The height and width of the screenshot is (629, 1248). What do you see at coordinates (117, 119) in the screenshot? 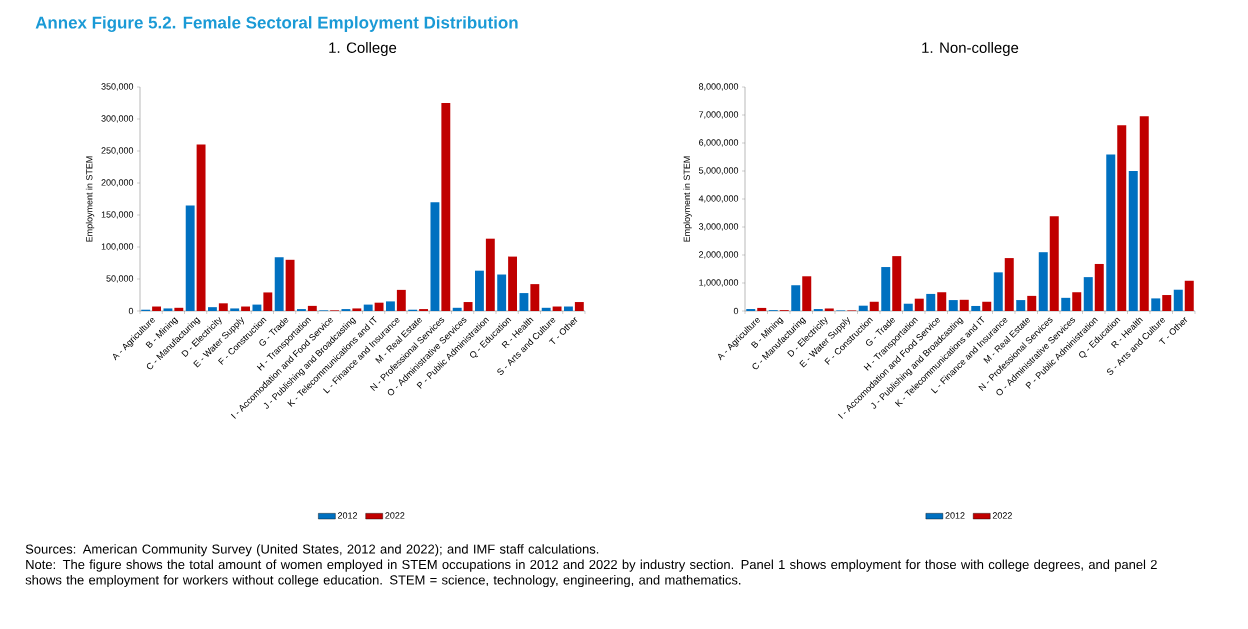
I see `y-tick-label: 300,000` at bounding box center [117, 119].